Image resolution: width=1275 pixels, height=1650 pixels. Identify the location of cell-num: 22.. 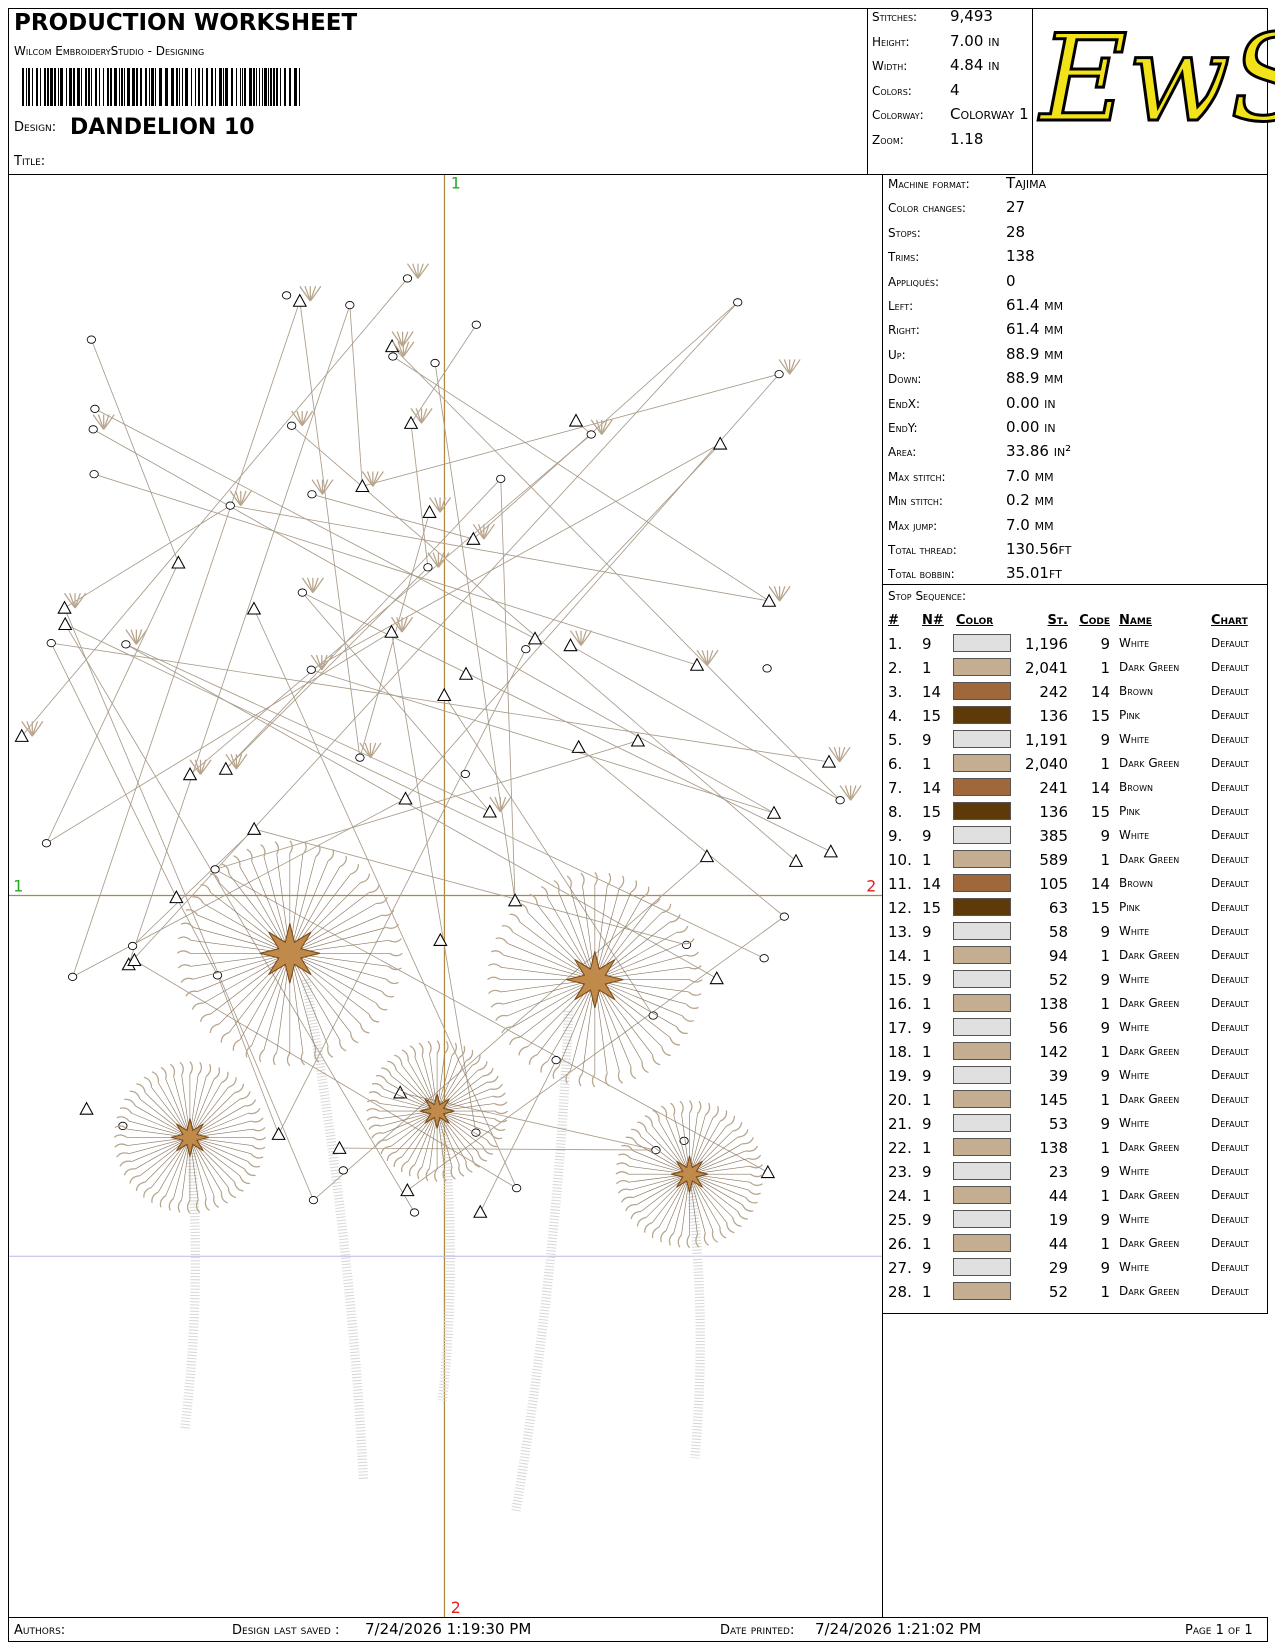
(900, 1148).